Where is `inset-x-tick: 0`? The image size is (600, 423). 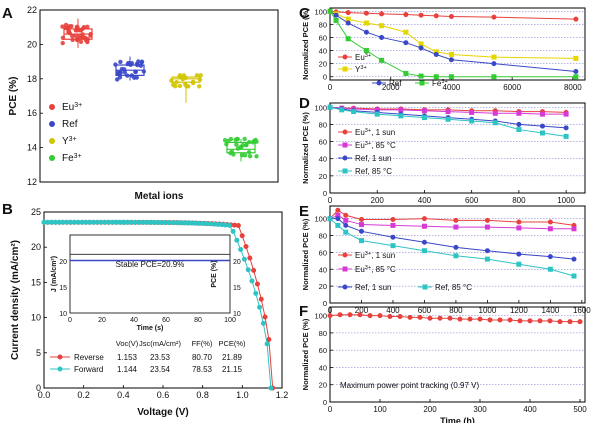 inset-x-tick: 0 is located at coordinates (70, 320).